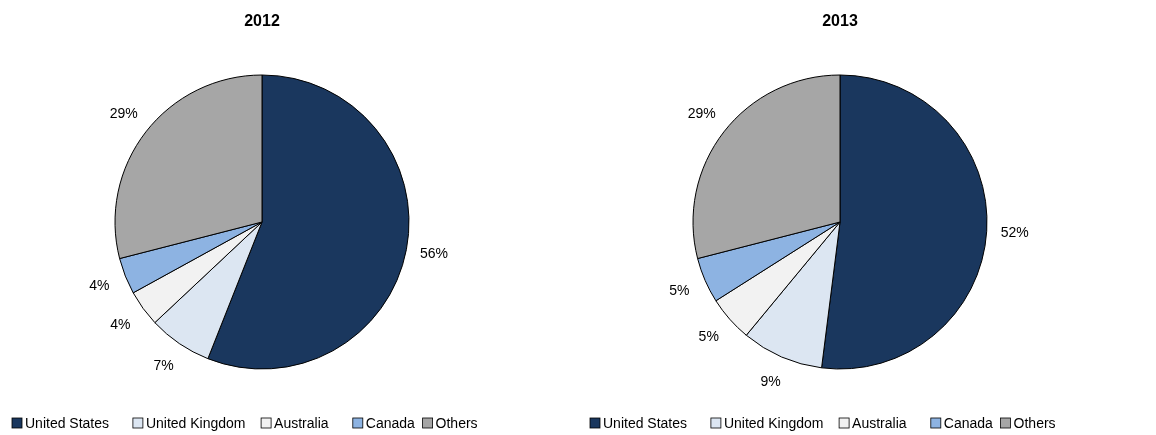  What do you see at coordinates (770, 381) in the screenshot?
I see `data-label: 9%` at bounding box center [770, 381].